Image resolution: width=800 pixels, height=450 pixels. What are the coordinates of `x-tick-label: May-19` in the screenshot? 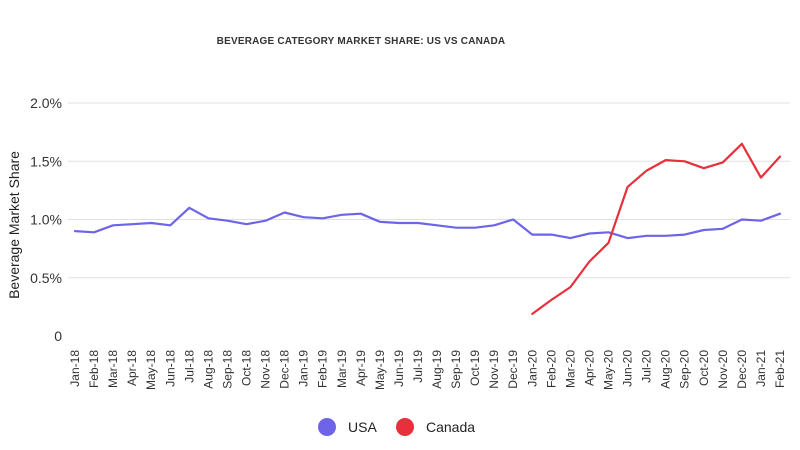 It's located at (380, 370).